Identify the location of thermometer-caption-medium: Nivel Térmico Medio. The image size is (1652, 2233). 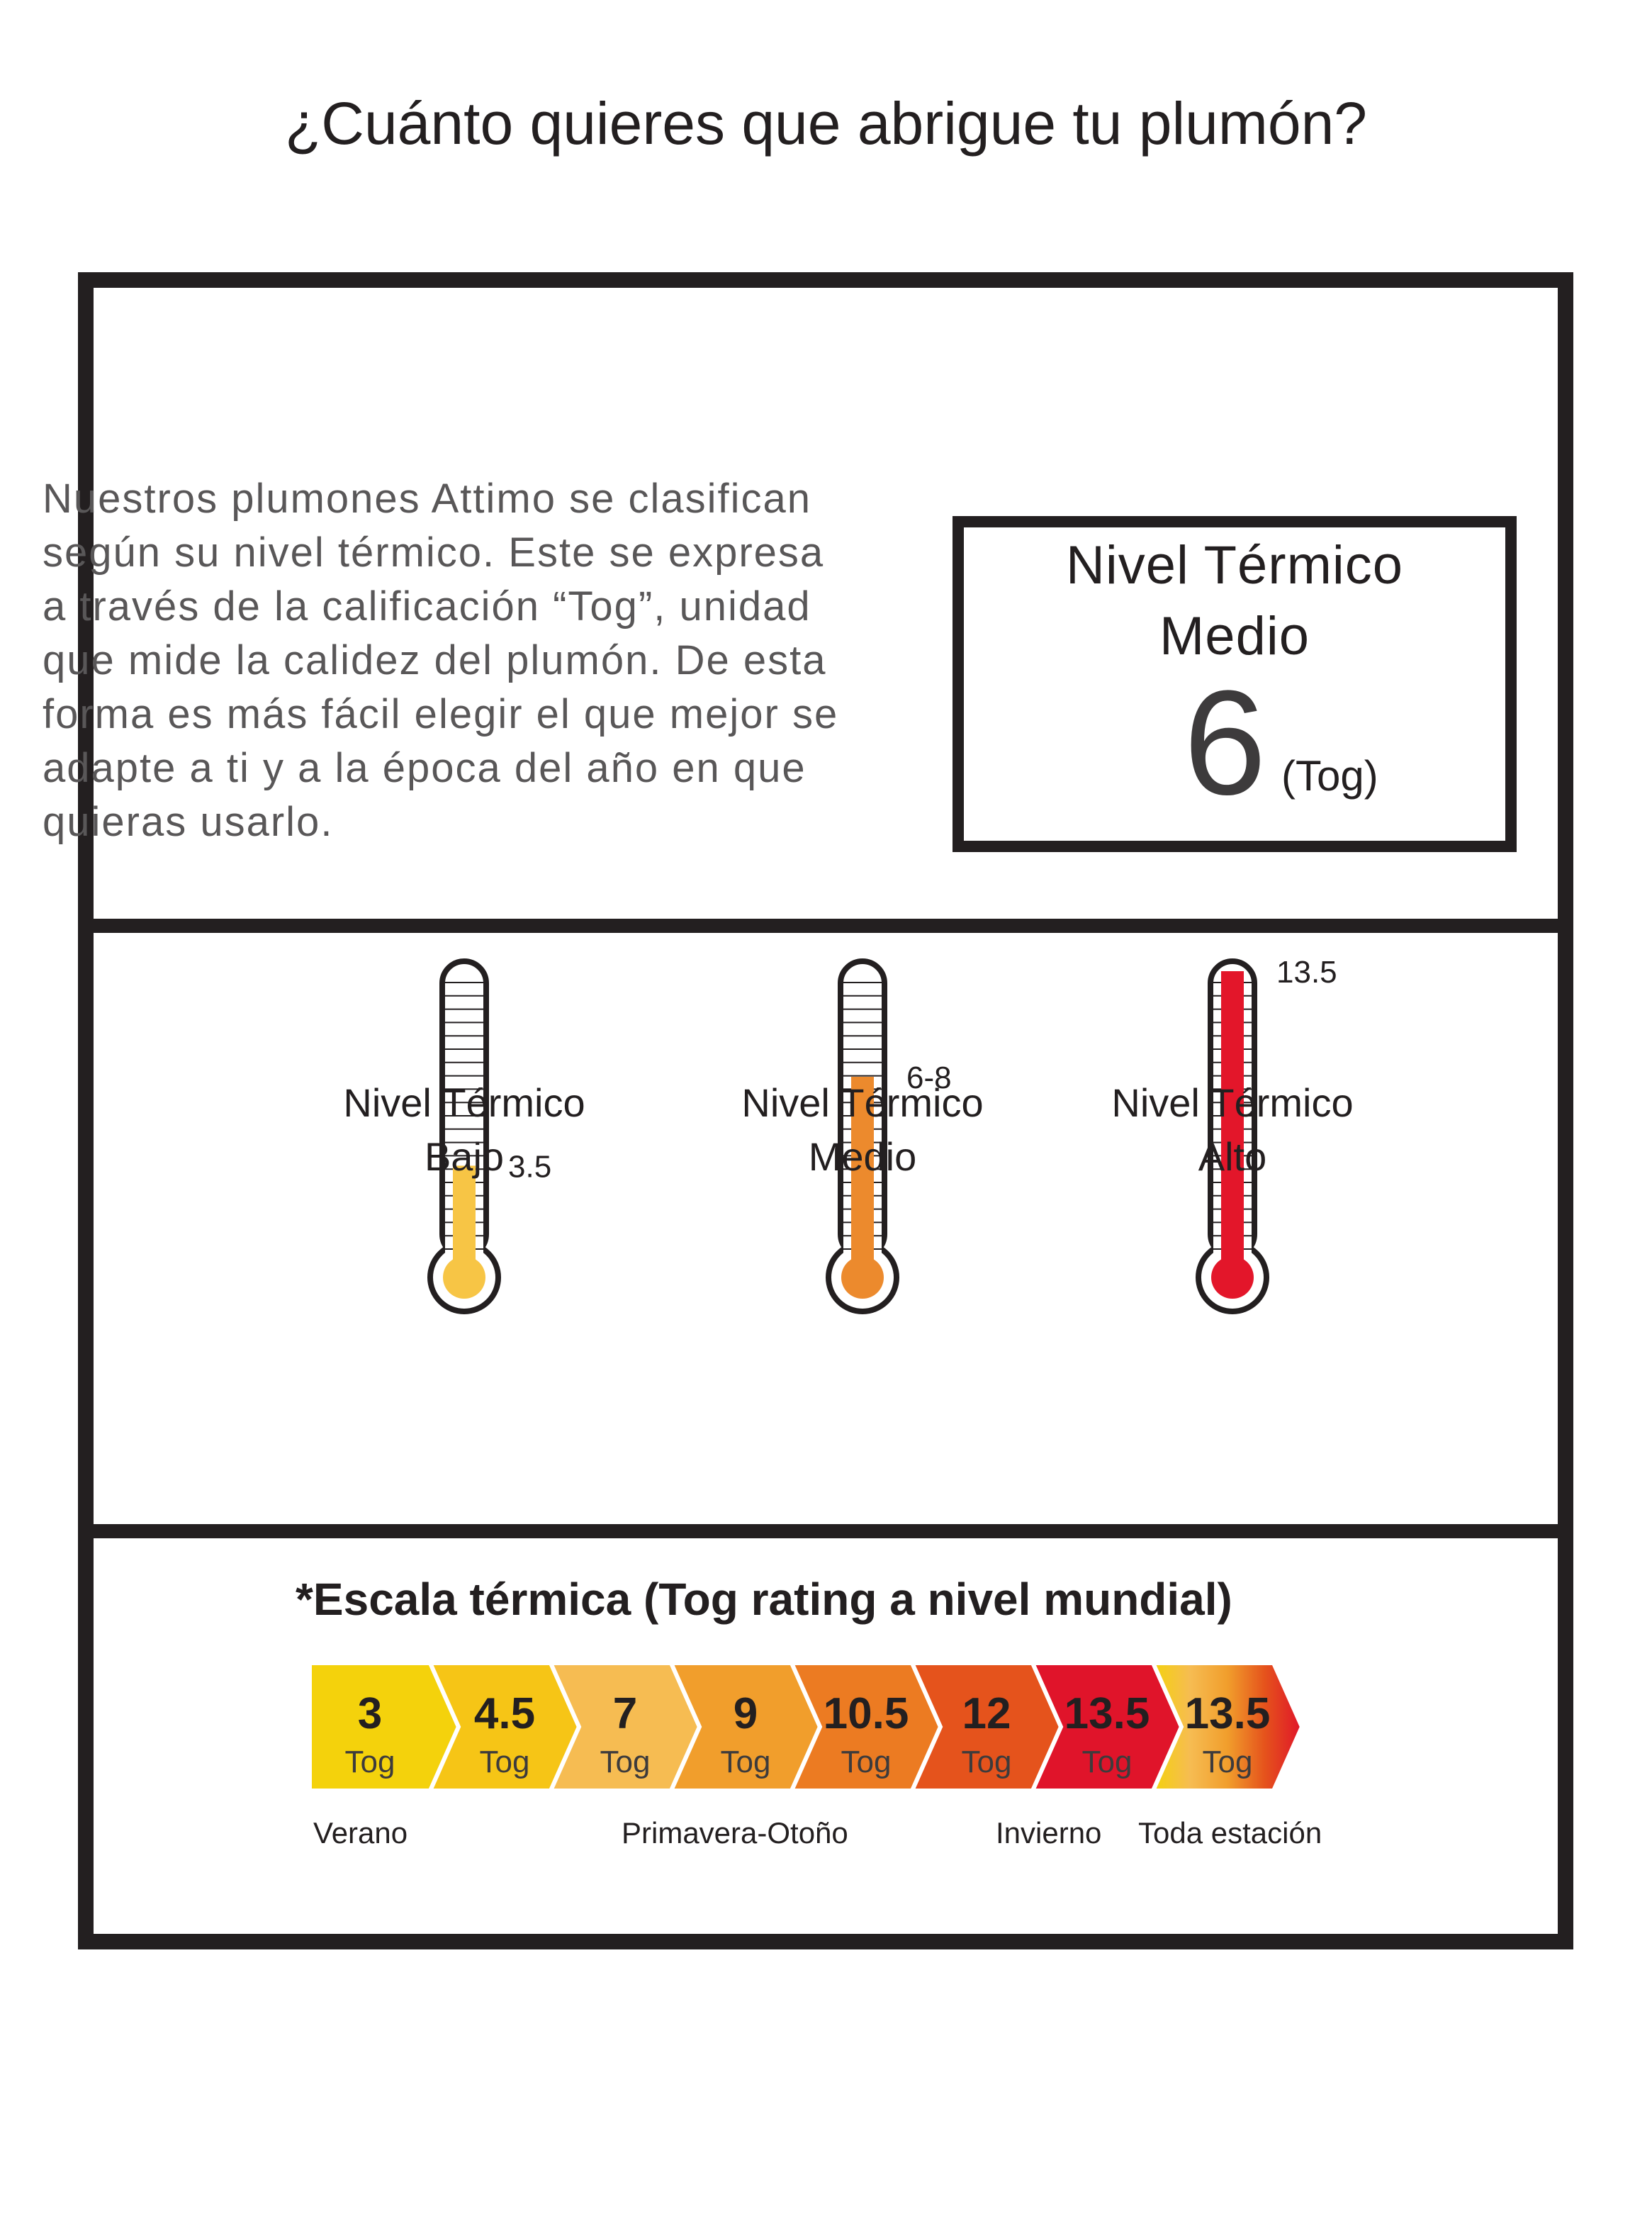
(863, 1130).